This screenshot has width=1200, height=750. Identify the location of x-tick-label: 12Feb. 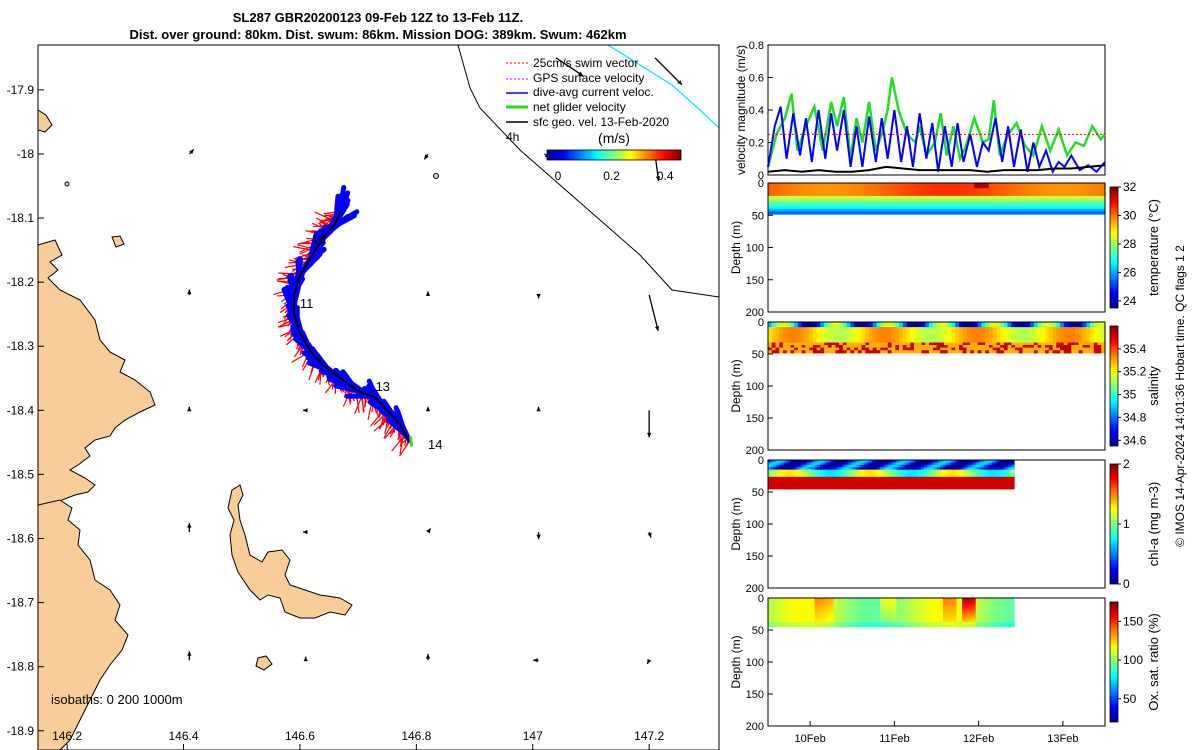
(978, 739).